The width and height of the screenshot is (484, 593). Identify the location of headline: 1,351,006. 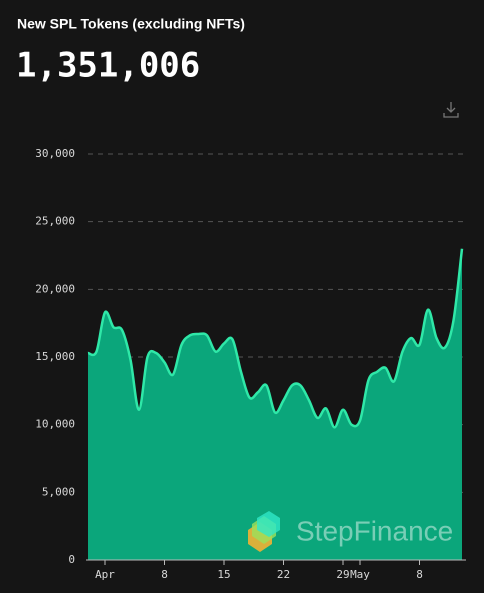
(108, 66).